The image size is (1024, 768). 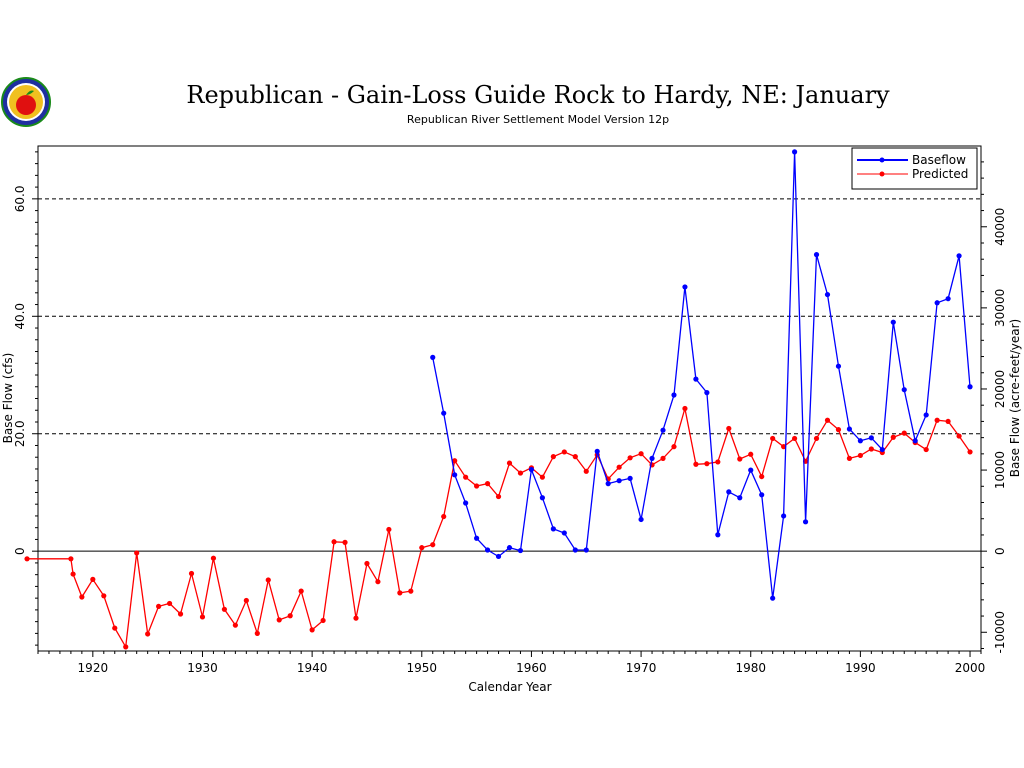 What do you see at coordinates (20, 198) in the screenshot?
I see `y-tick-label: 60.0` at bounding box center [20, 198].